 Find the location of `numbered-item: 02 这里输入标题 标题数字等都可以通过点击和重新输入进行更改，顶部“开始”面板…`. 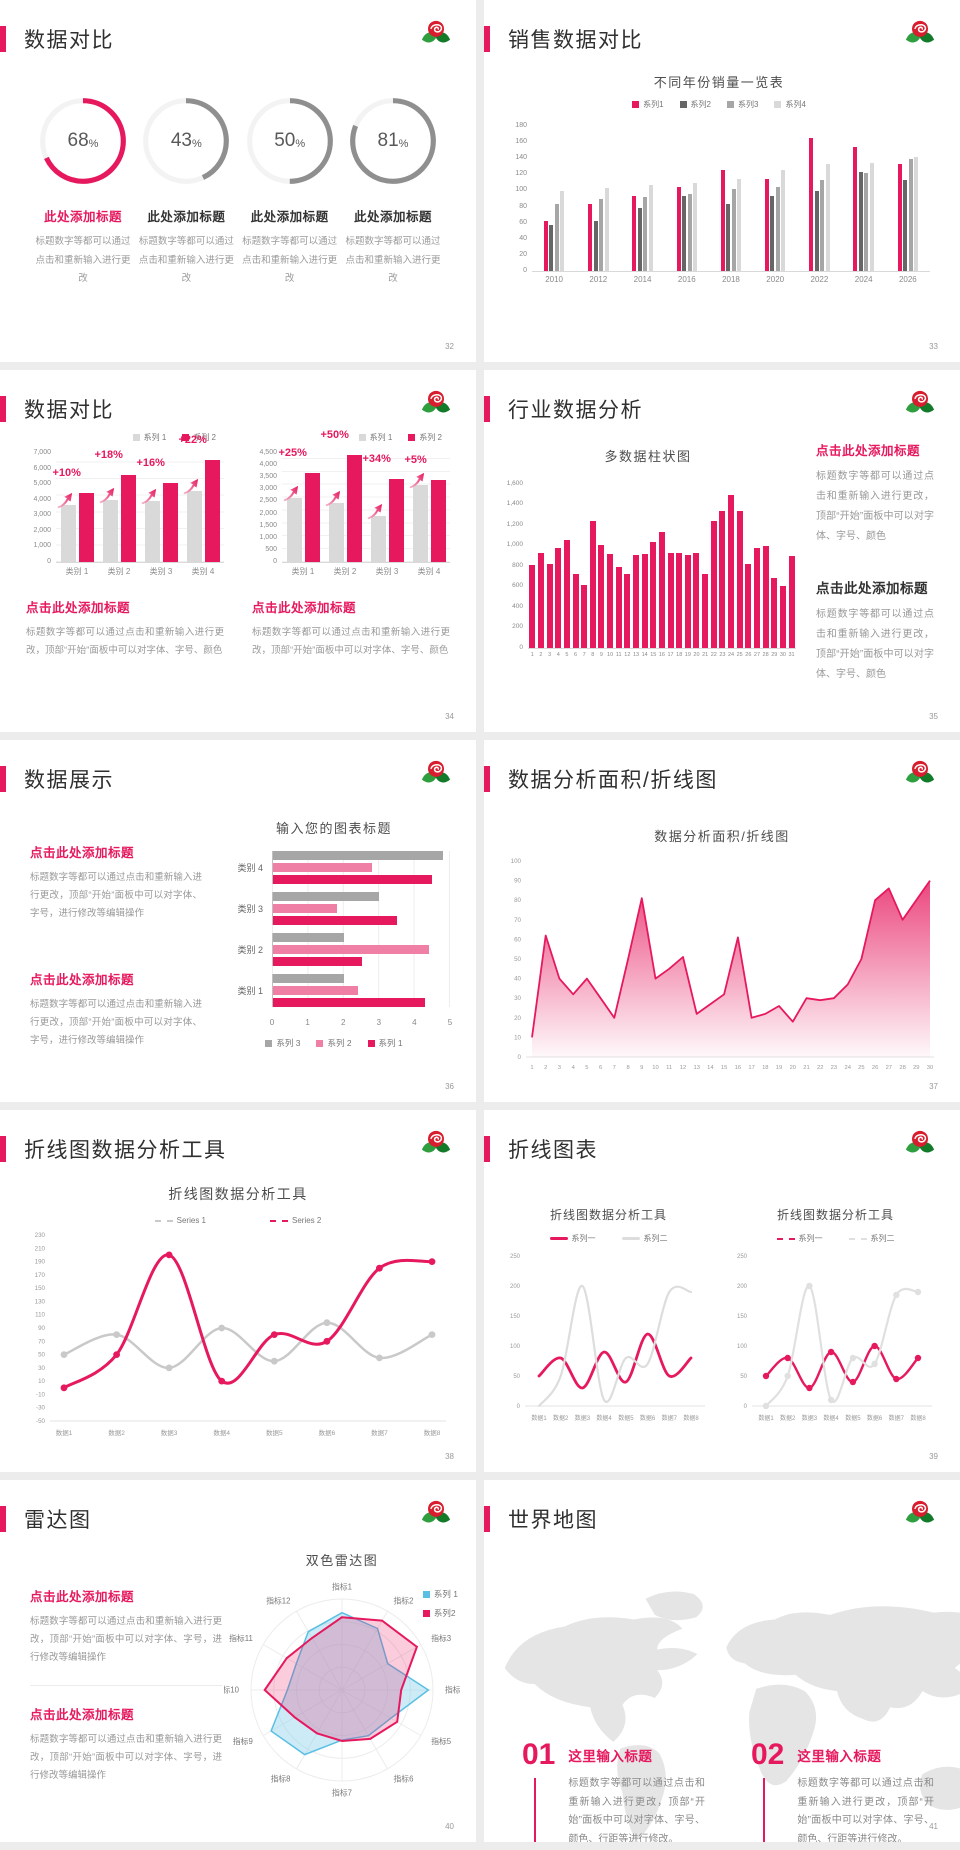

numbered-item: 02 这里输入标题 标题数字等都可以通过点击和重新输入进行更改，顶部“开始”面板… is located at coordinates (842, 1791).